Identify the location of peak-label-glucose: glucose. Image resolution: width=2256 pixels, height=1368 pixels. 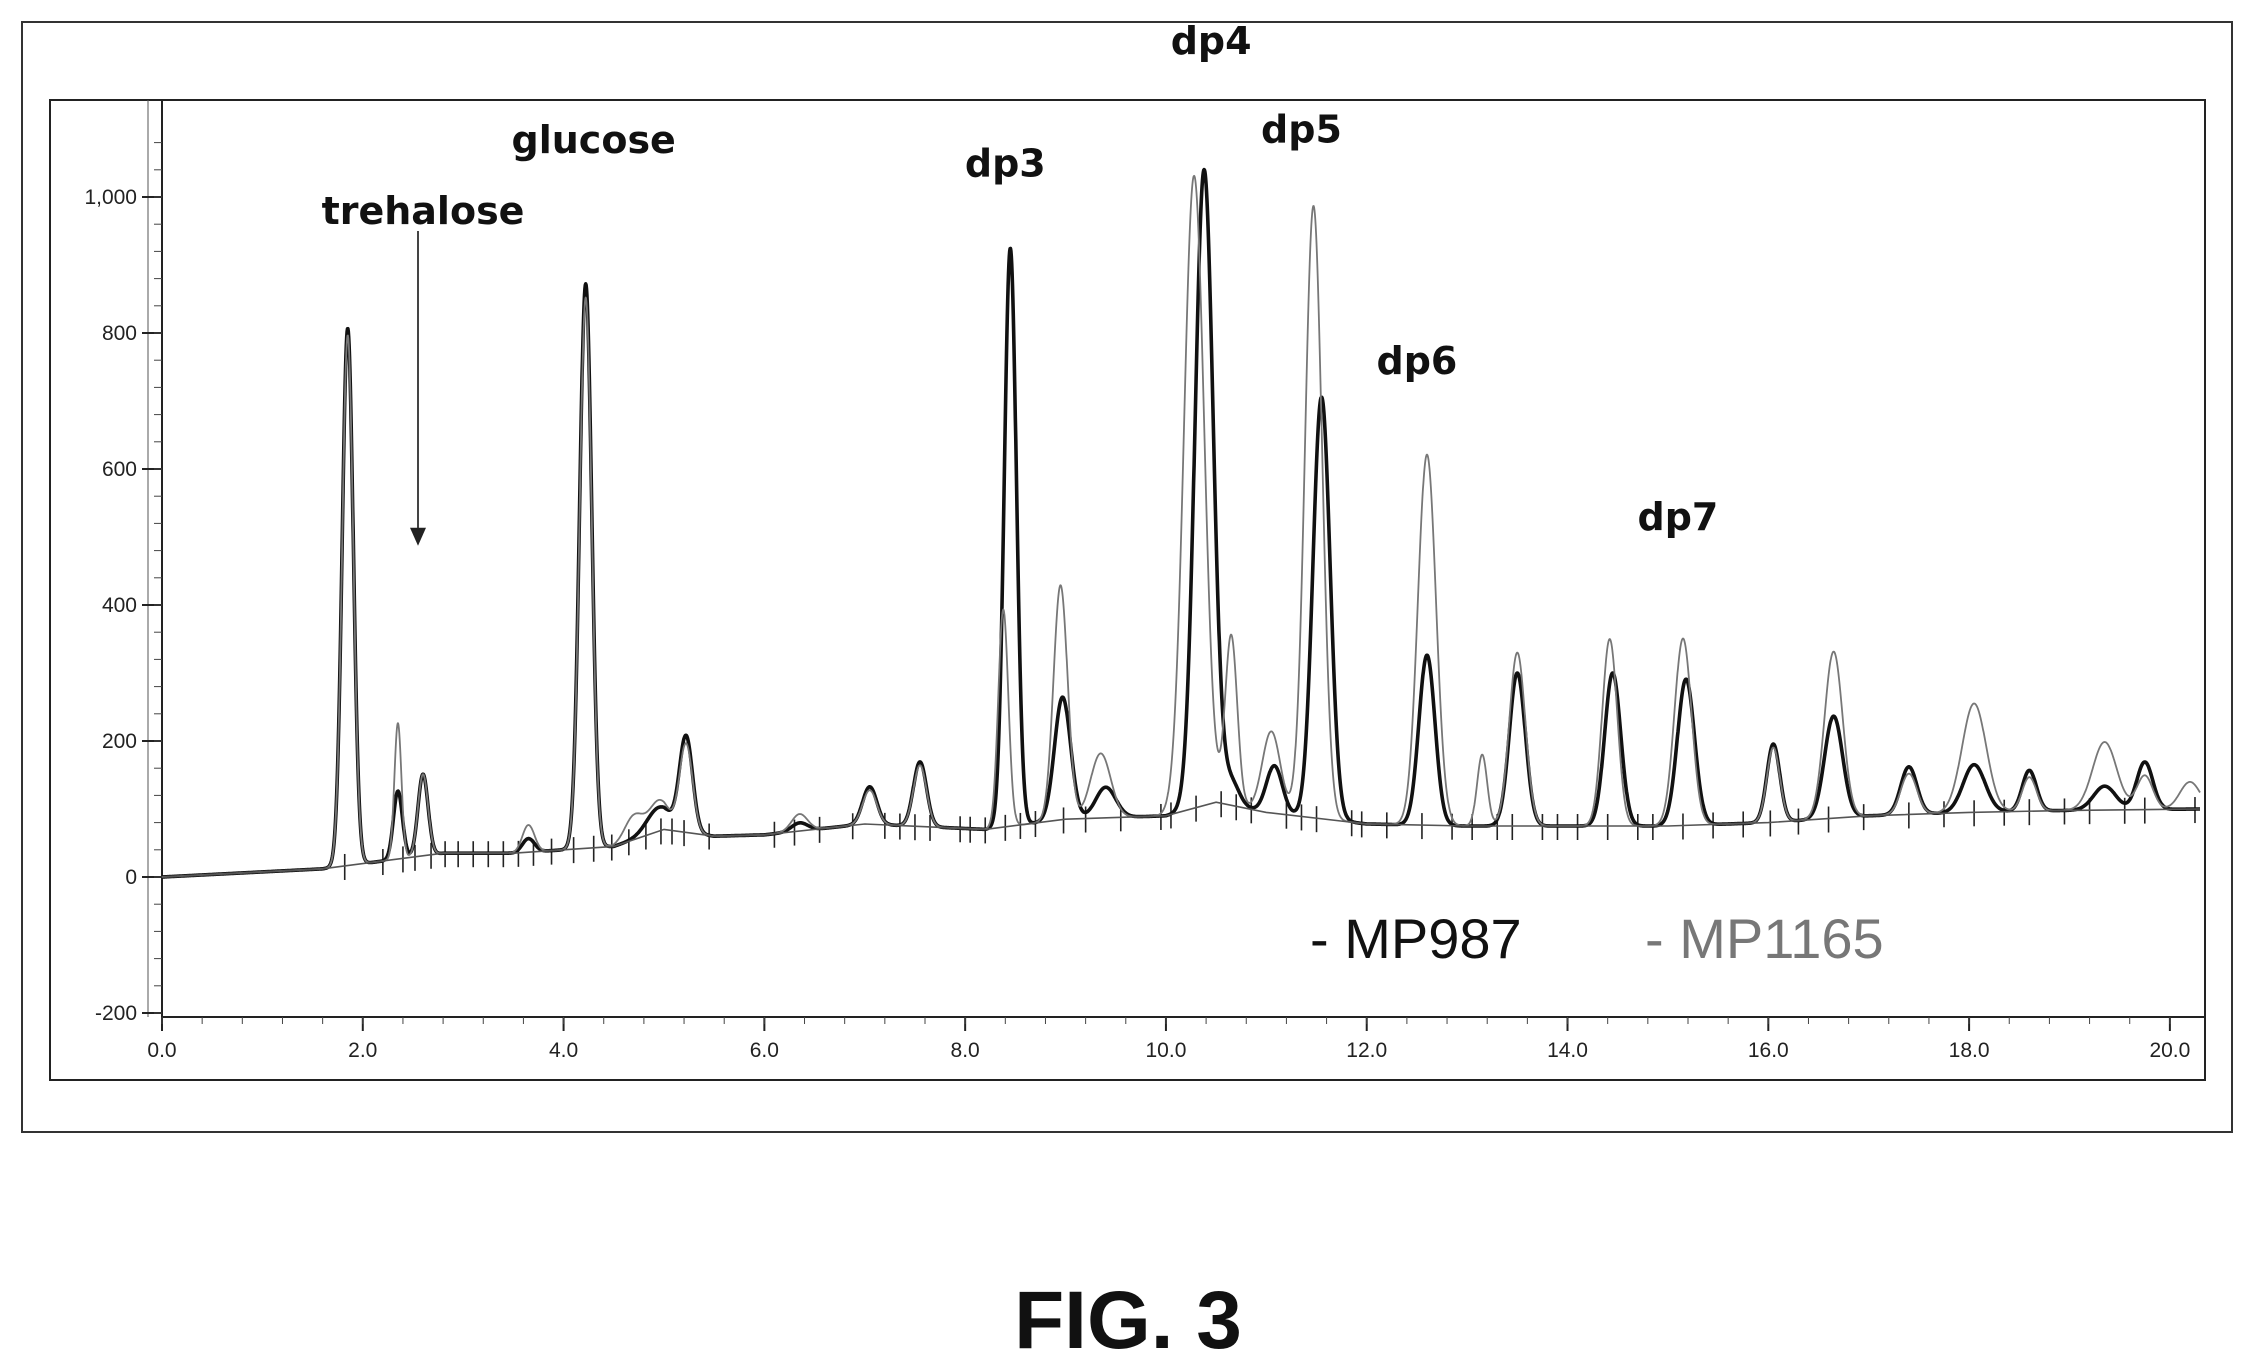
(594, 140).